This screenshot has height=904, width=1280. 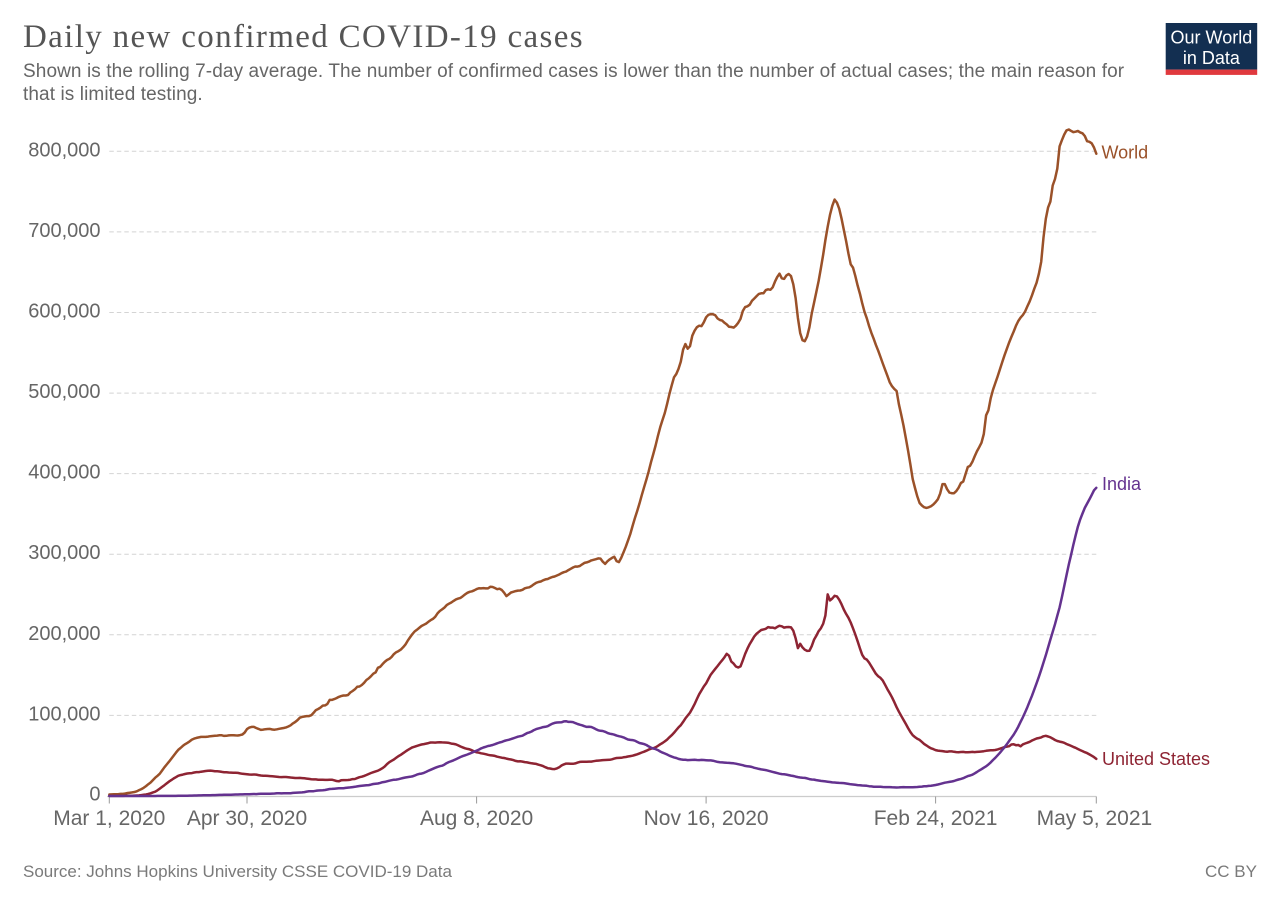 I want to click on svg-text: India, so click(x=1122, y=484).